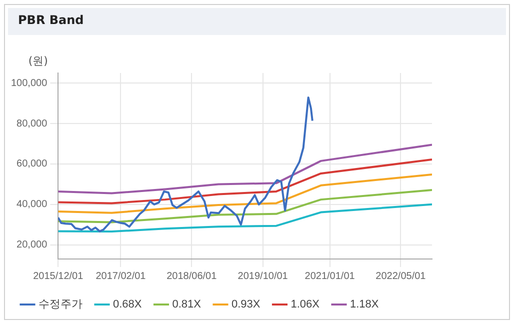 The height and width of the screenshot is (326, 516). What do you see at coordinates (121, 276) in the screenshot?
I see `x-tick-label: 2017/02/01` at bounding box center [121, 276].